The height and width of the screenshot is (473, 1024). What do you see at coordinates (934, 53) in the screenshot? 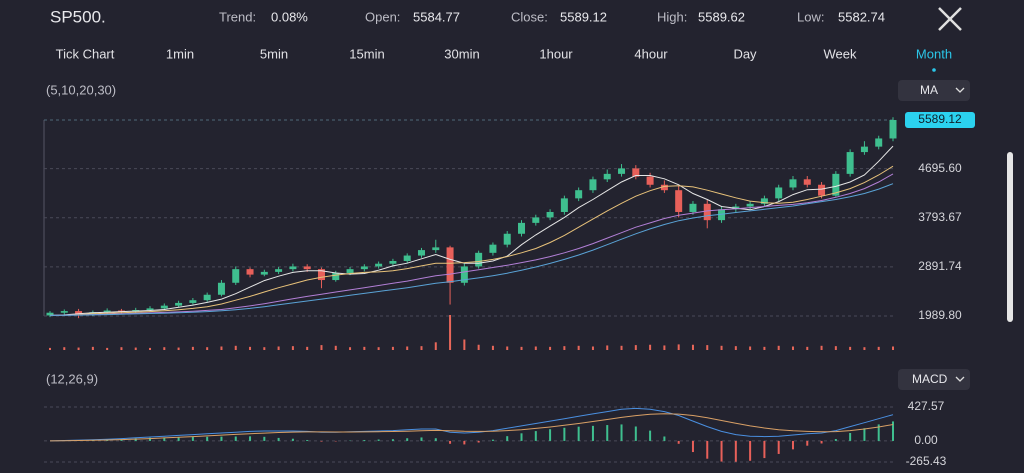
I see `timeframe-tab: Month` at bounding box center [934, 53].